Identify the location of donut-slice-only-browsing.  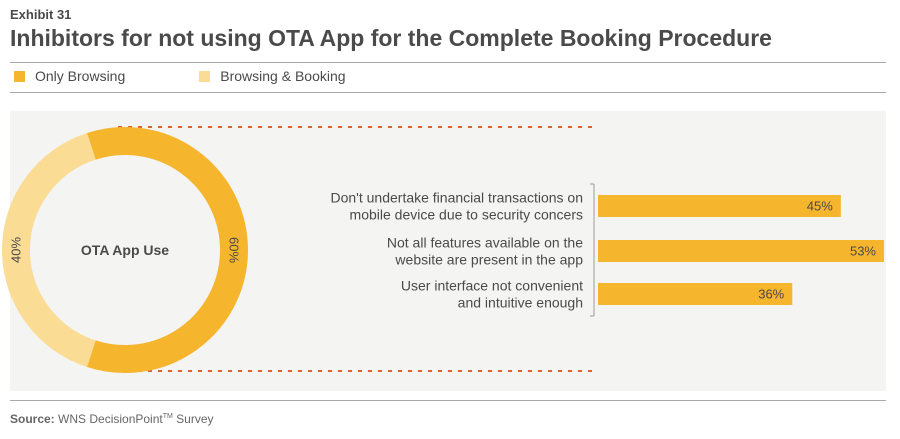
(167, 250).